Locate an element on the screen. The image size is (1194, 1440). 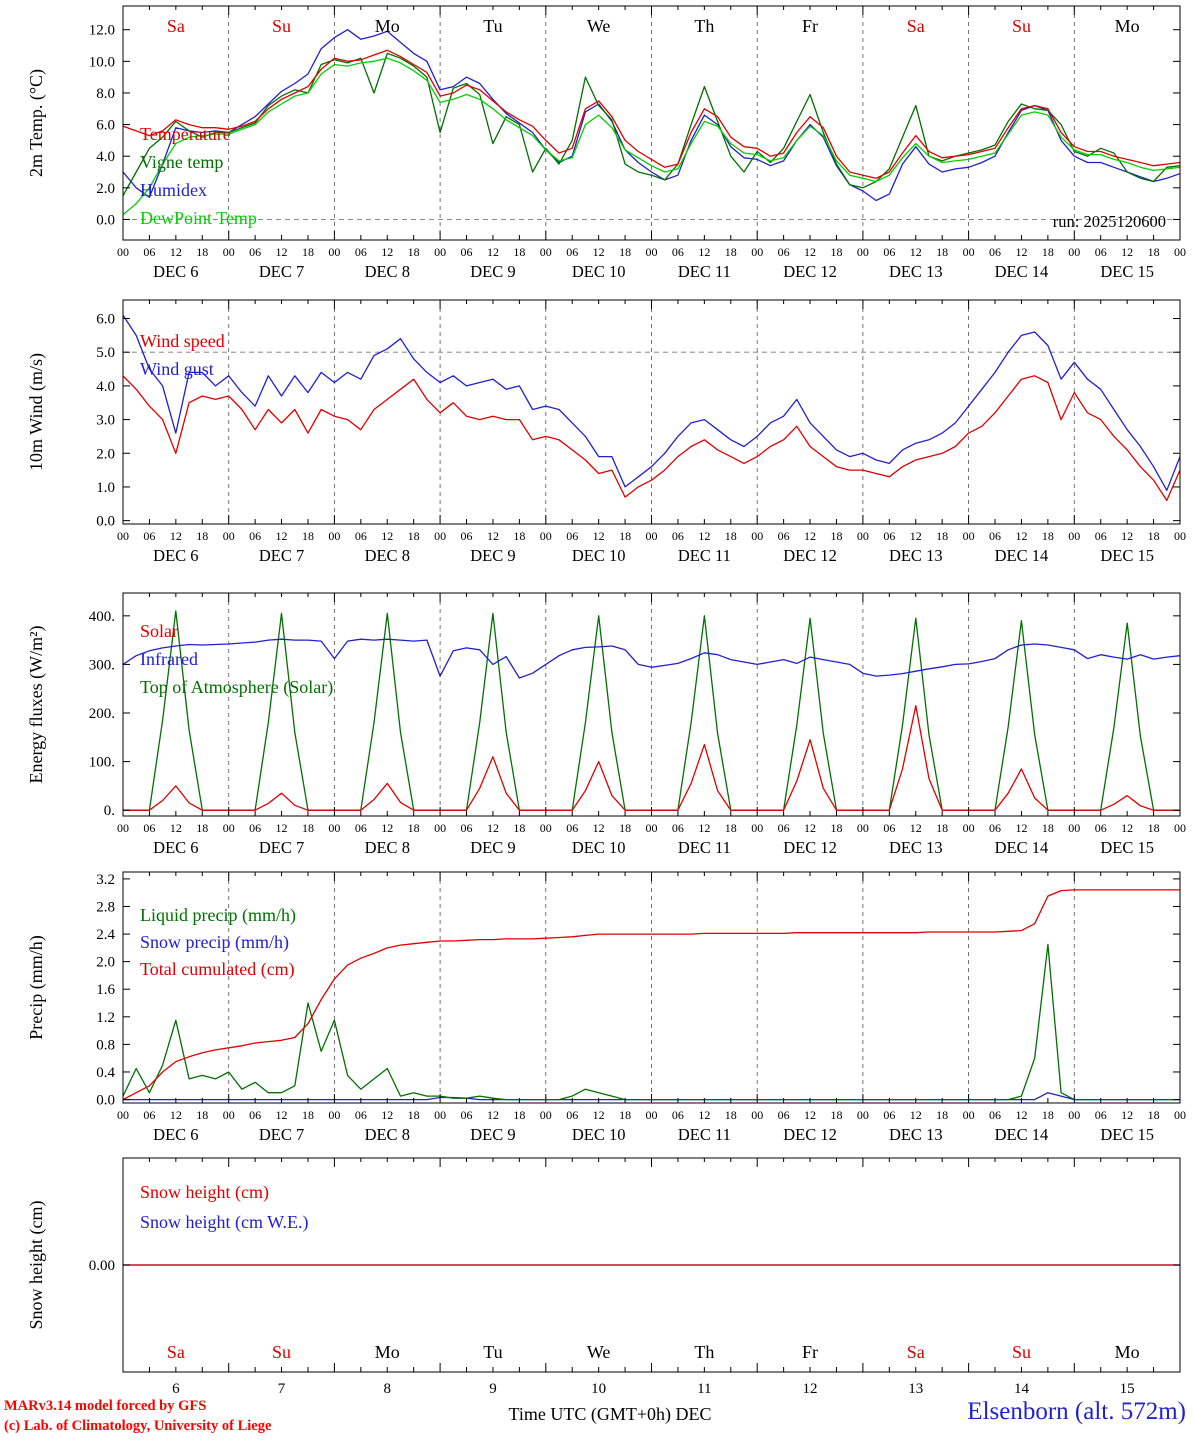
y-tick-label: 2.4 is located at coordinates (105, 935).